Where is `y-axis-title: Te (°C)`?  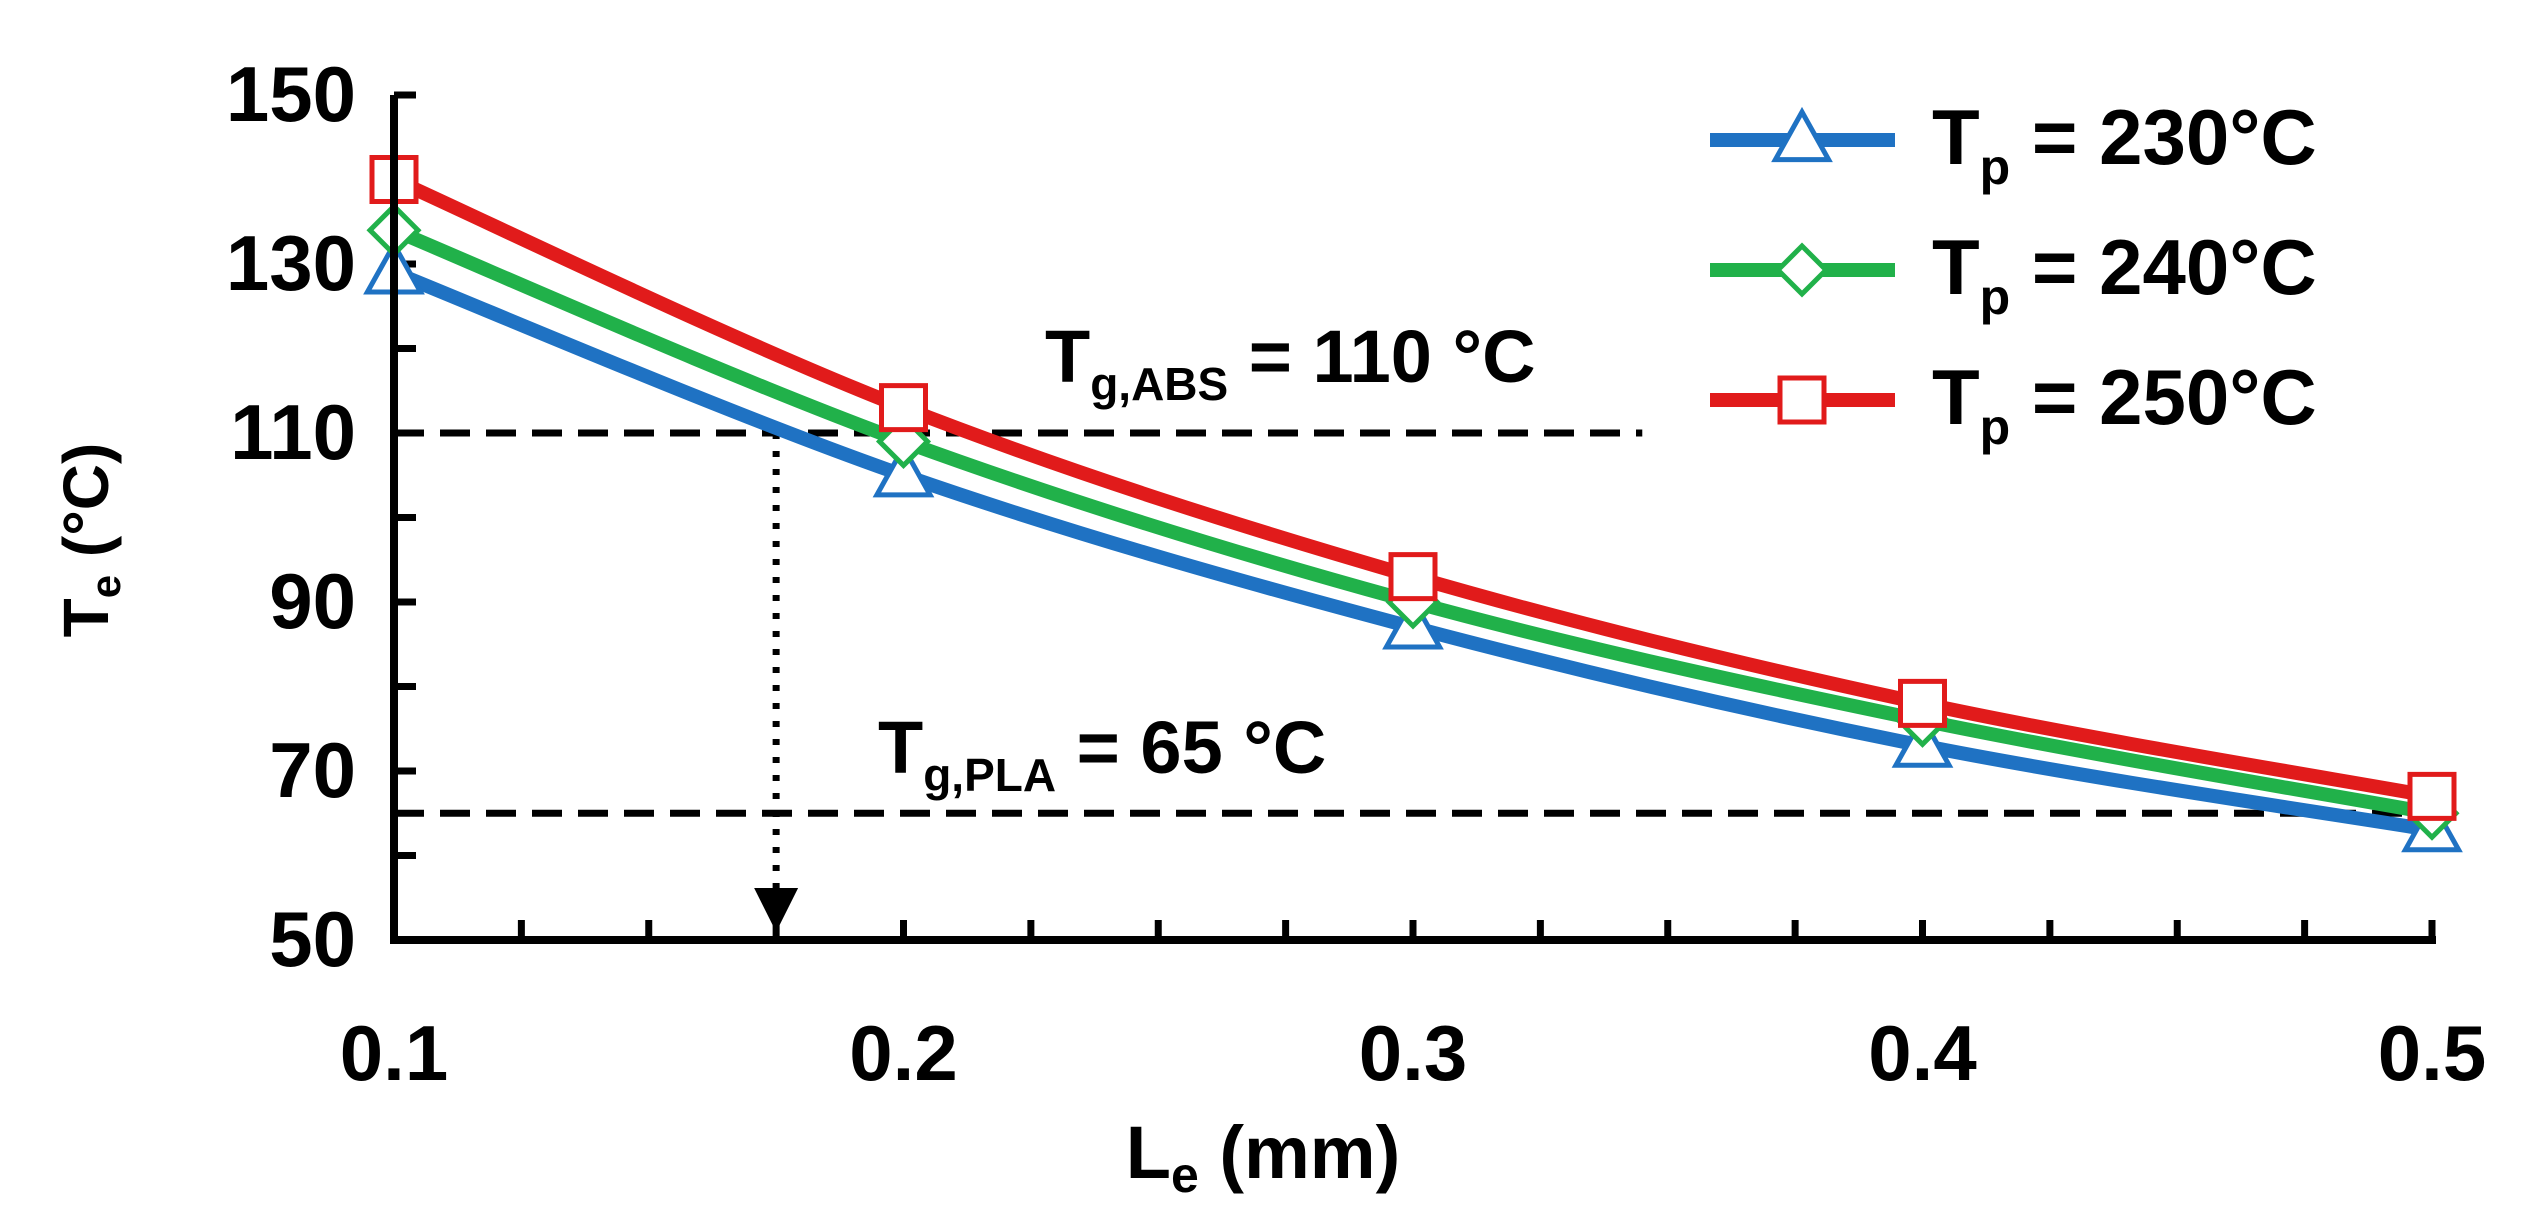
y-axis-title: Te (°C) is located at coordinates (89, 540).